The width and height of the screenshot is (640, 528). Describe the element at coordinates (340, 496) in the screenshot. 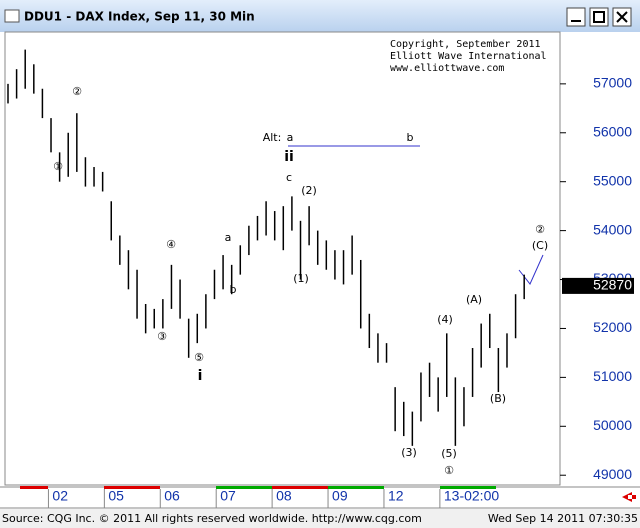

I see `x-tick-label: 09` at that location.